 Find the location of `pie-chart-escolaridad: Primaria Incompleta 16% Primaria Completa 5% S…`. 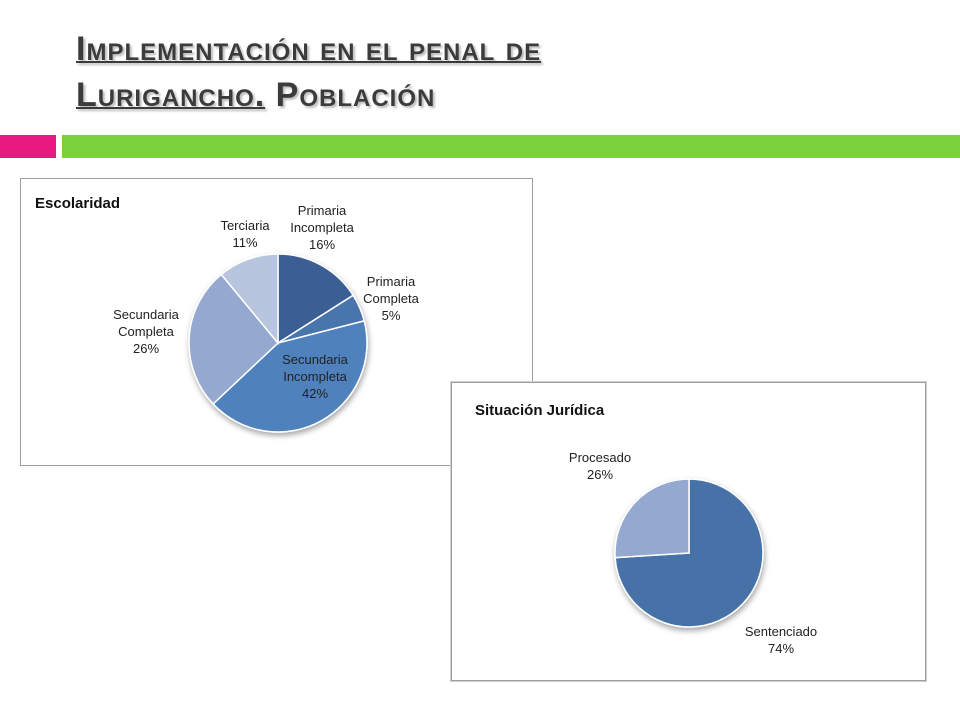

pie-chart-escolaridad: Primaria Incompleta 16% Primaria Completa 5% S… is located at coordinates (266, 318).